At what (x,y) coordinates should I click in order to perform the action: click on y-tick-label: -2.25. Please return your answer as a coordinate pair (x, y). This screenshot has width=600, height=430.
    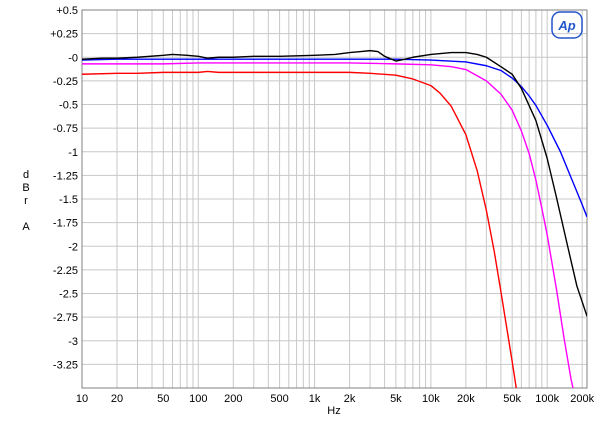
    Looking at the image, I should click on (65, 271).